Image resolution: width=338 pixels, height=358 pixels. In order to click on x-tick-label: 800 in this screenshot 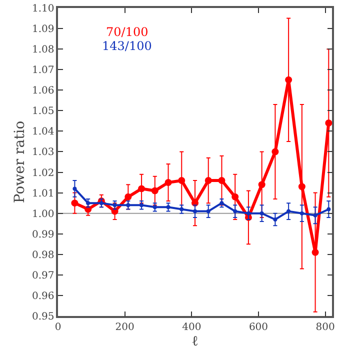, I will do `click(325, 327)`.